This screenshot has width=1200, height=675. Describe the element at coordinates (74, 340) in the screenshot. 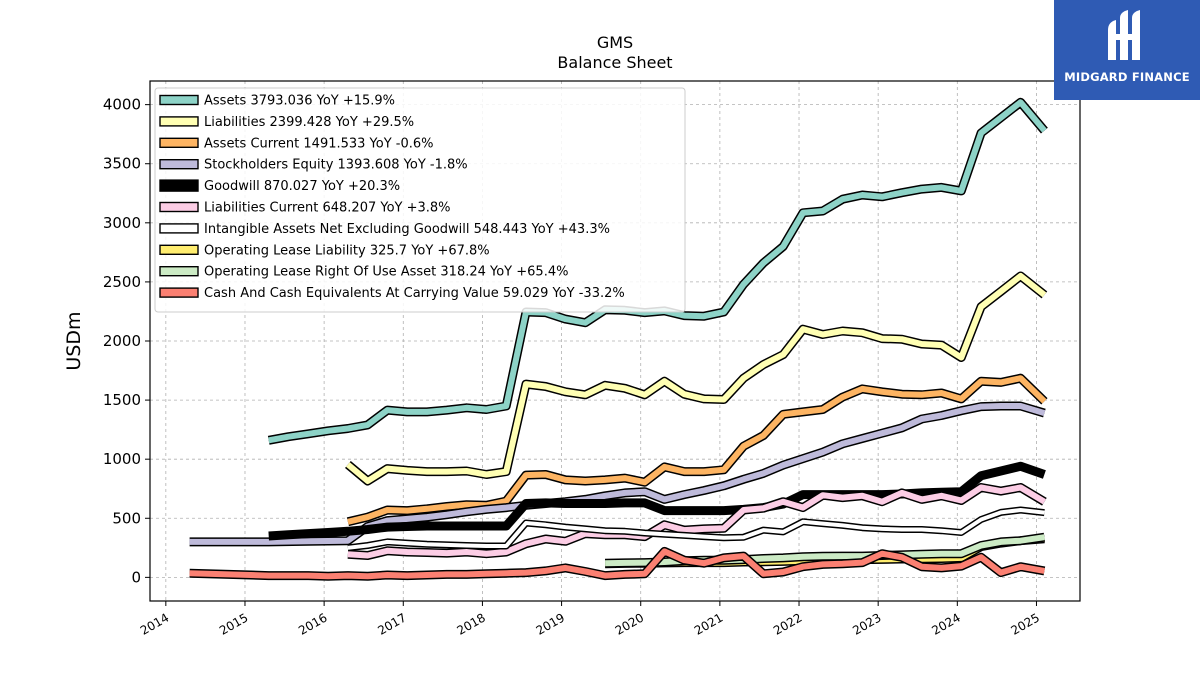

I see `y-axis-label: USDm` at that location.